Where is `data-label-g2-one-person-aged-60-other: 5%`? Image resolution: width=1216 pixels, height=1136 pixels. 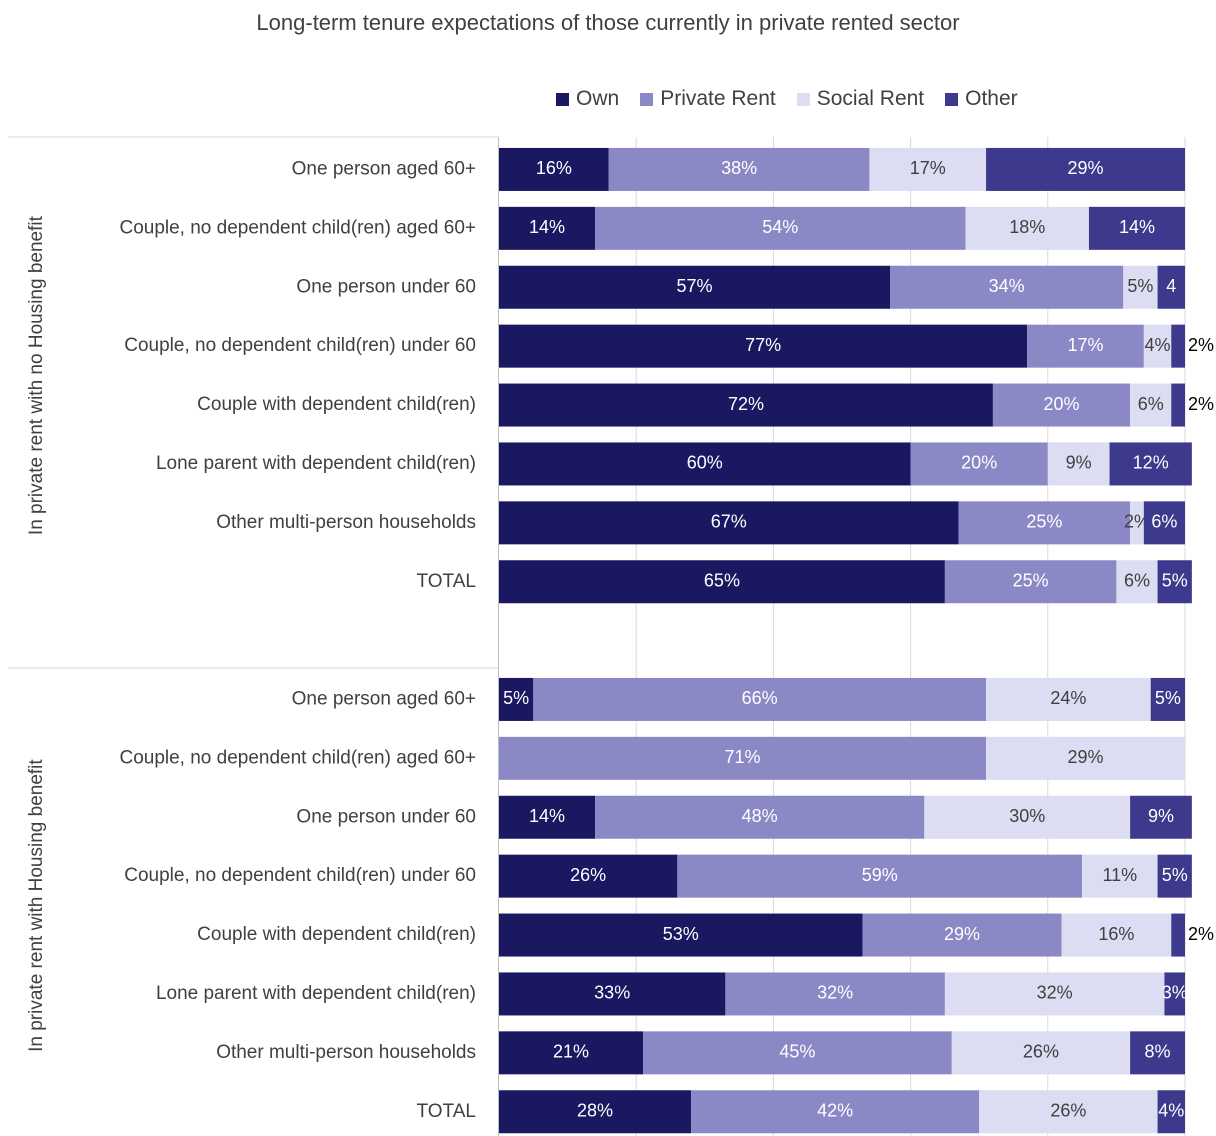
data-label-g2-one-person-aged-60-other: 5% is located at coordinates (1168, 698).